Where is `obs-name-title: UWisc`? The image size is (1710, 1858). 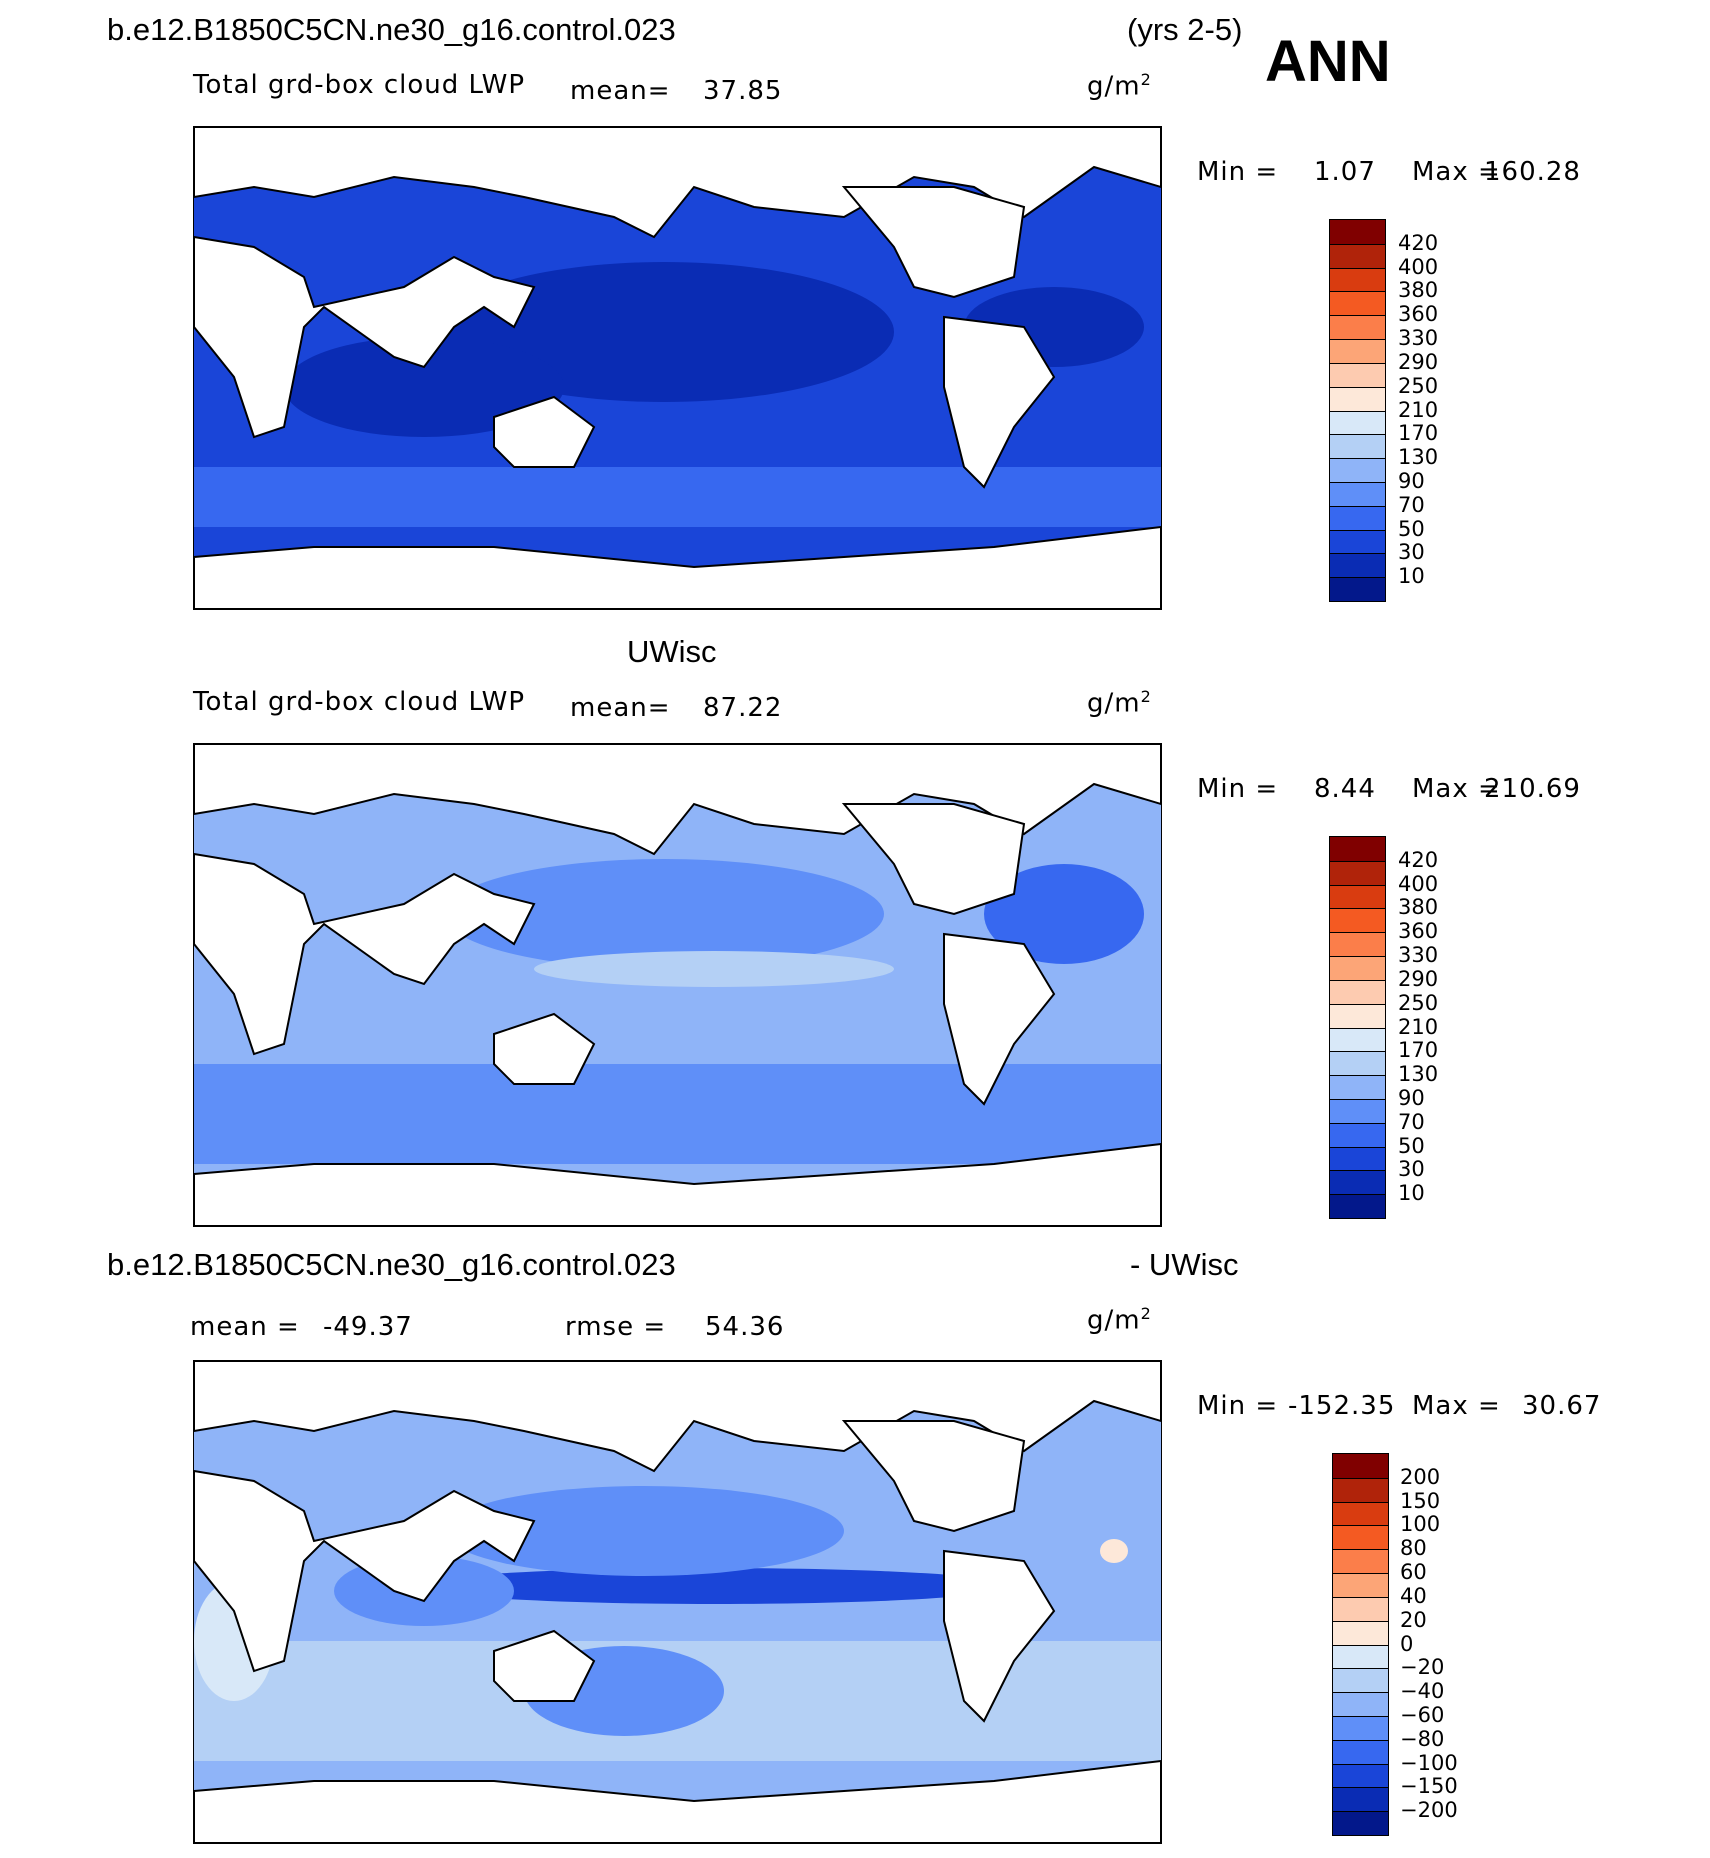 obs-name-title: UWisc is located at coordinates (672, 651).